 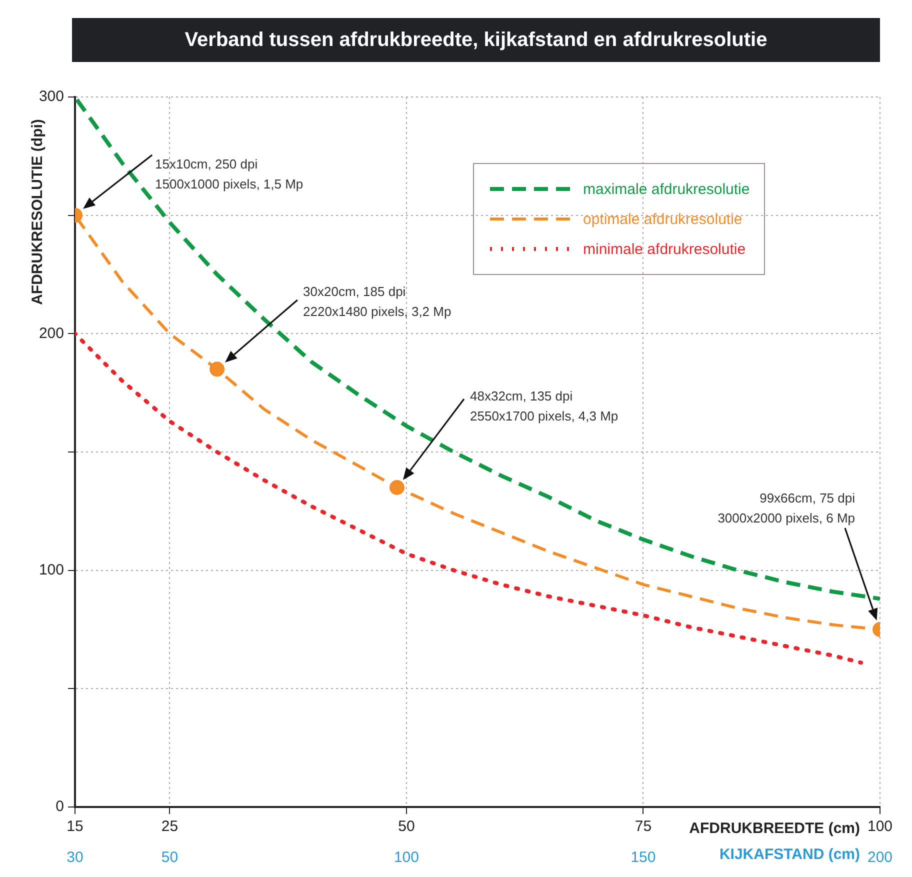 I want to click on x-axis-title: AFDRUKBREEDTE (cm), so click(x=774, y=829).